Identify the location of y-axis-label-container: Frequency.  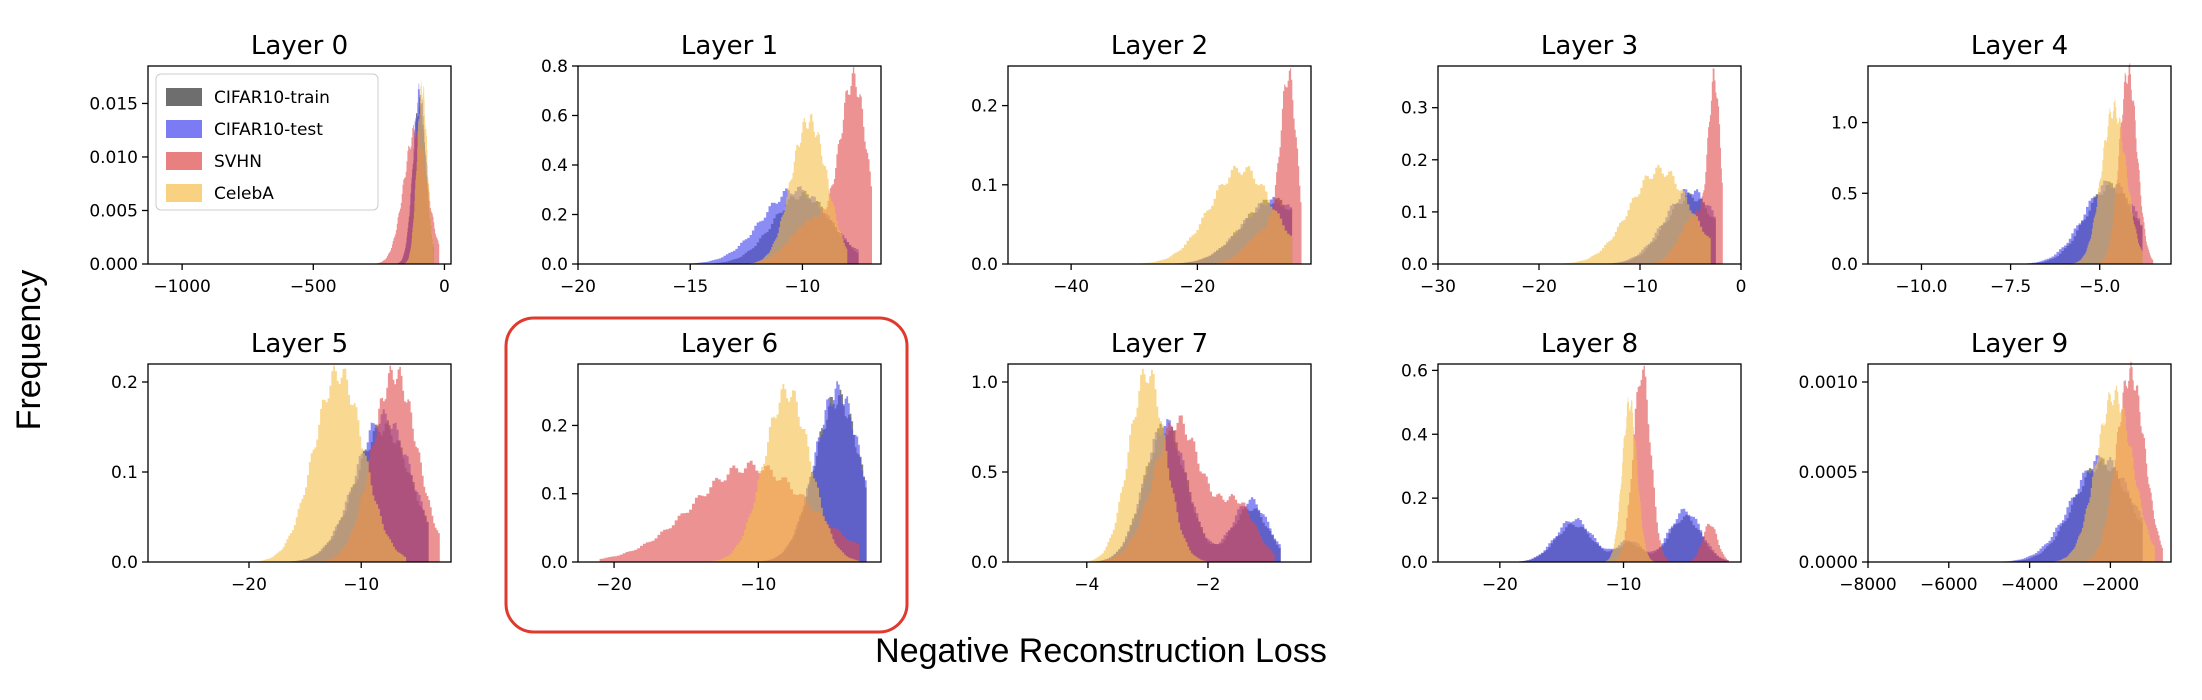
(32, 350).